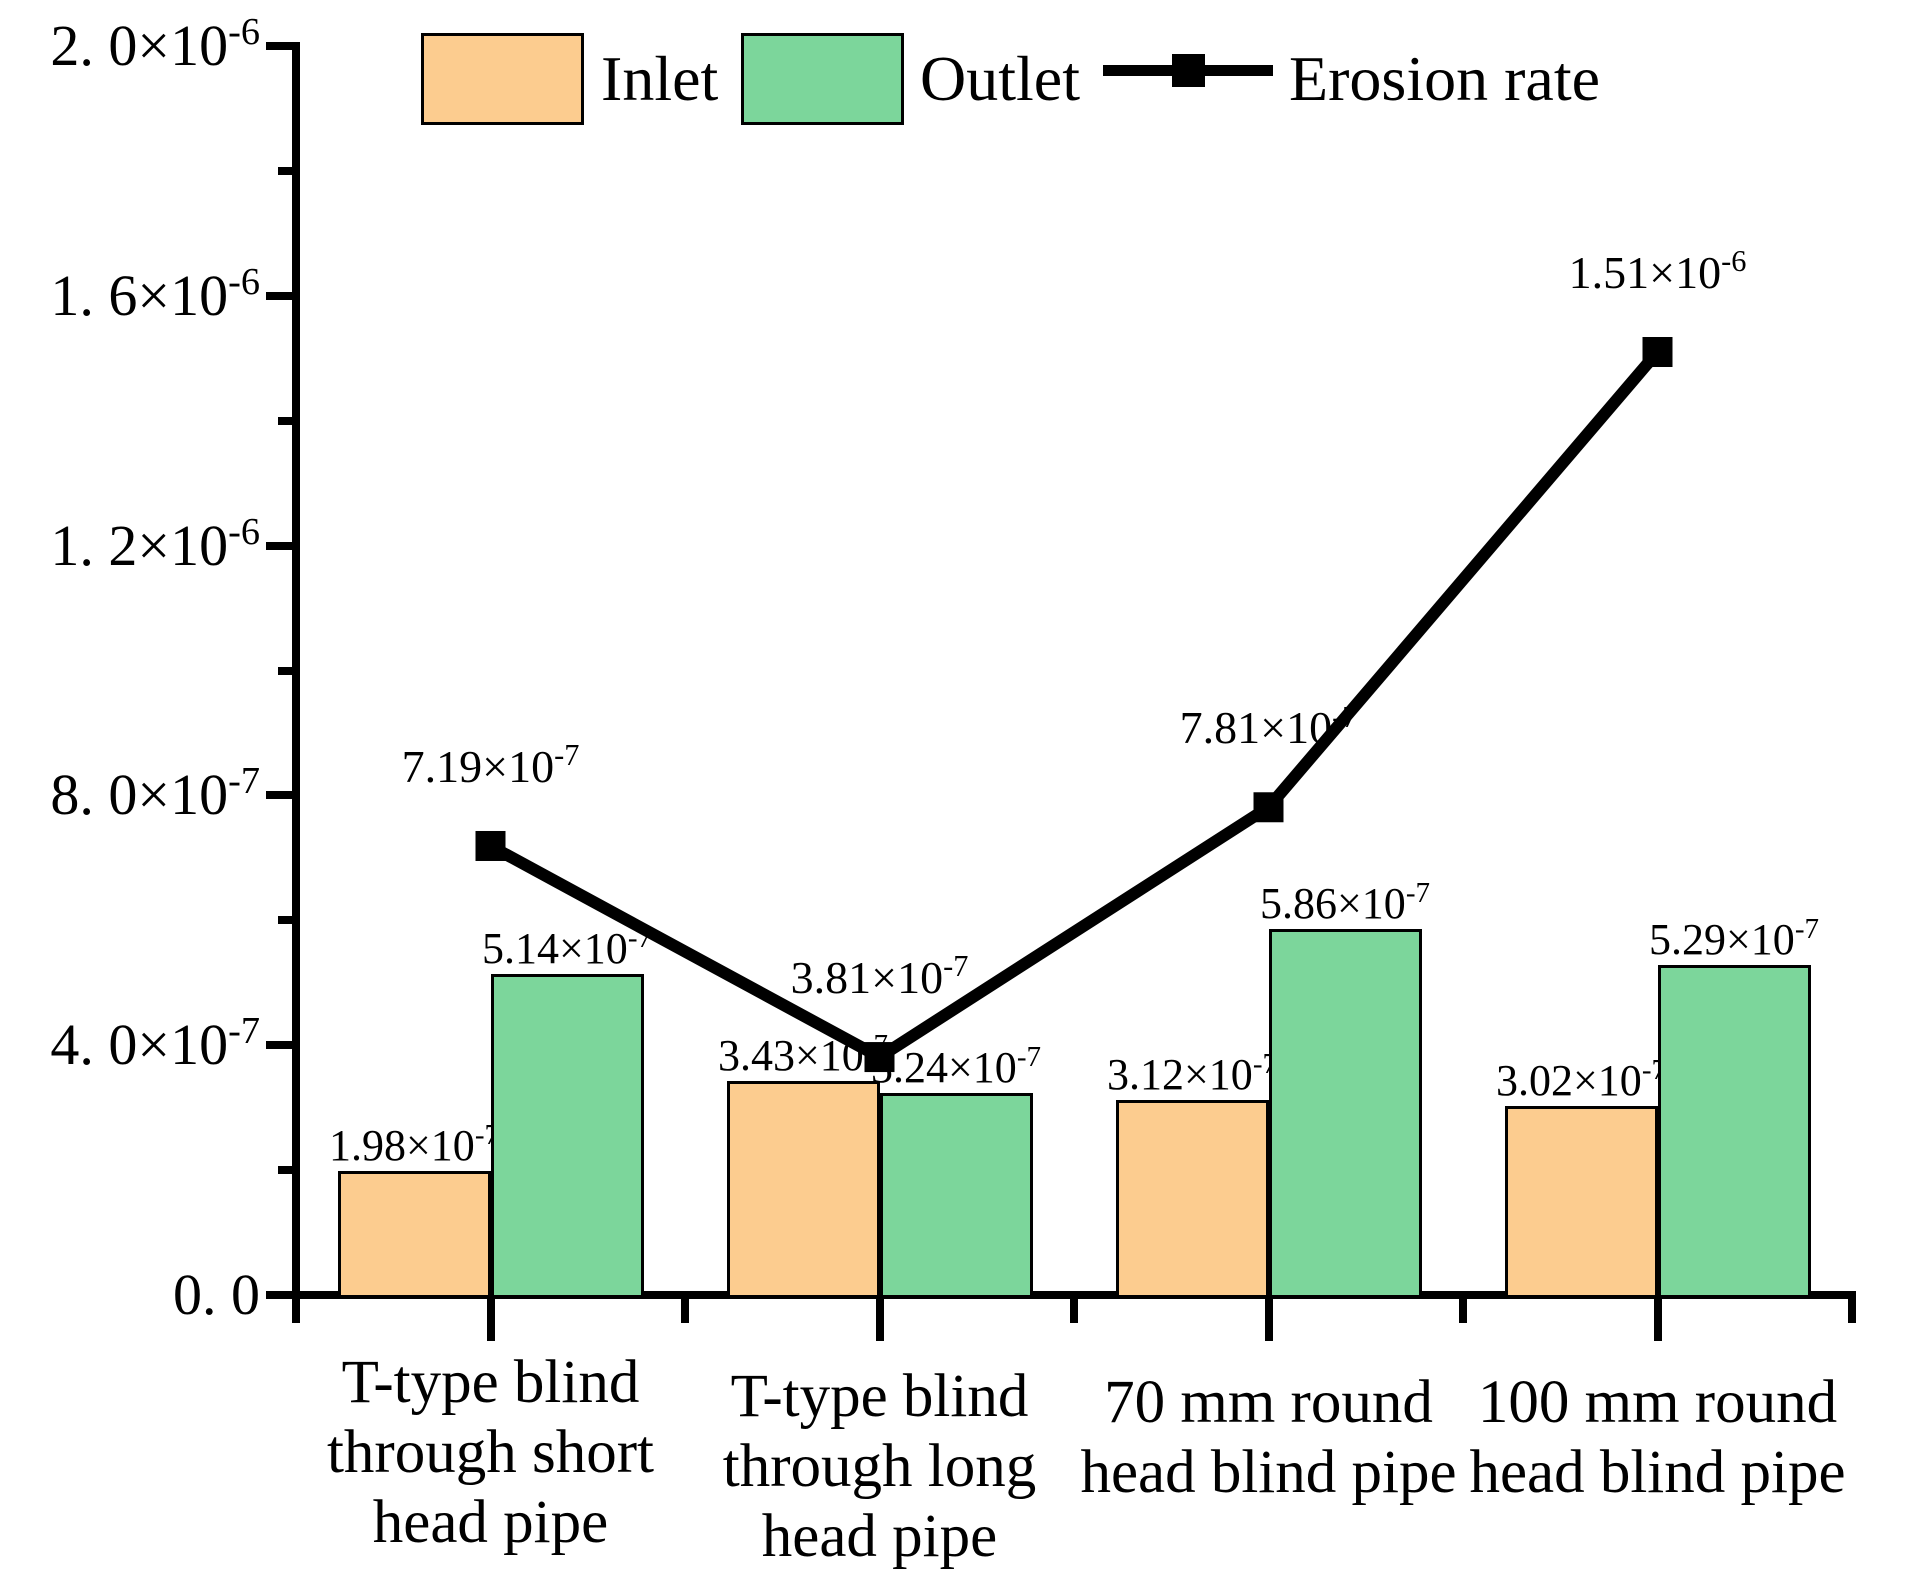 The width and height of the screenshot is (1908, 1572). I want to click on x-axis, so click(1074, 1295).